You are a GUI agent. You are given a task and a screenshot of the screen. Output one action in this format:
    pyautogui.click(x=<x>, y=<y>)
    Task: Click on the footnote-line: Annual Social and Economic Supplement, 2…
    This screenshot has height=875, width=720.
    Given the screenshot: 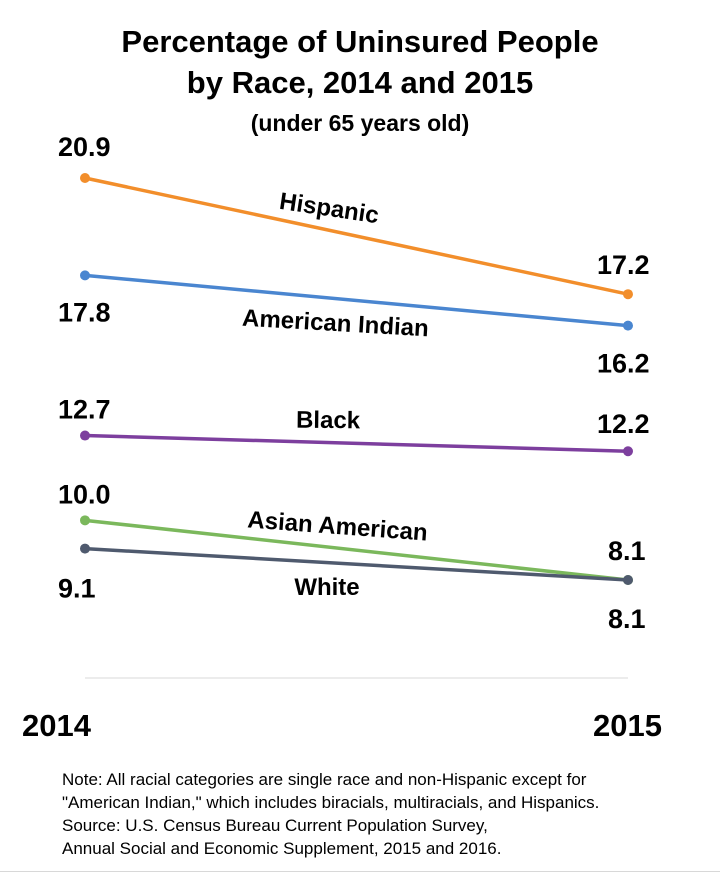 What is the action you would take?
    pyautogui.click(x=282, y=848)
    